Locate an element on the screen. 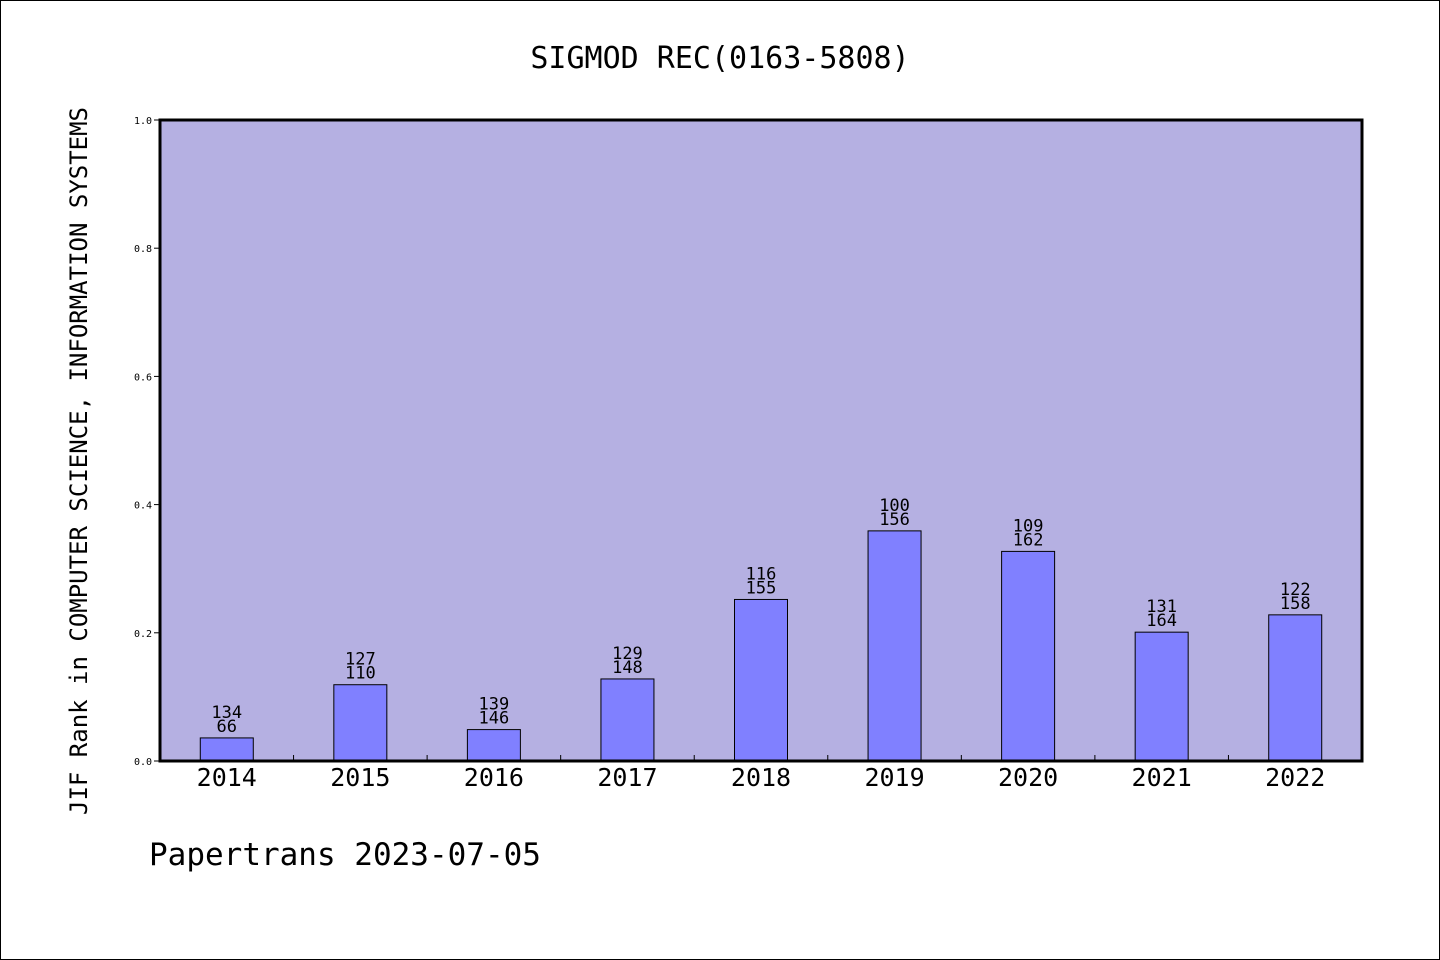  bar-2014 is located at coordinates (226, 749).